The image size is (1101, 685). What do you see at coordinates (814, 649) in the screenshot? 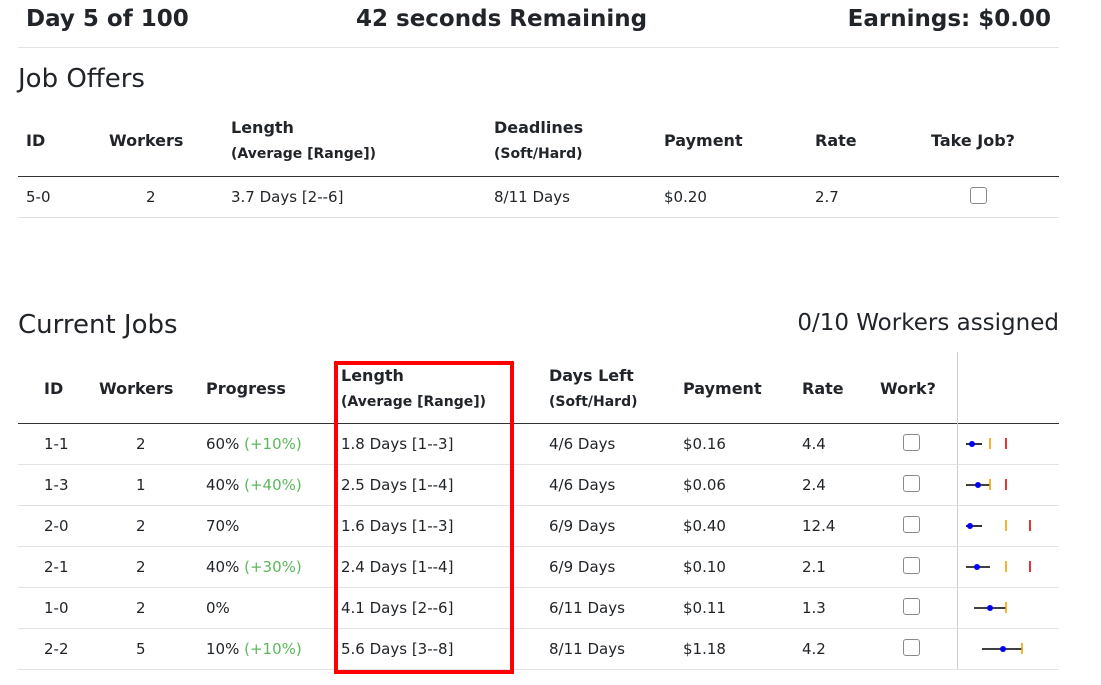
I see `job-rate: 4.2` at bounding box center [814, 649].